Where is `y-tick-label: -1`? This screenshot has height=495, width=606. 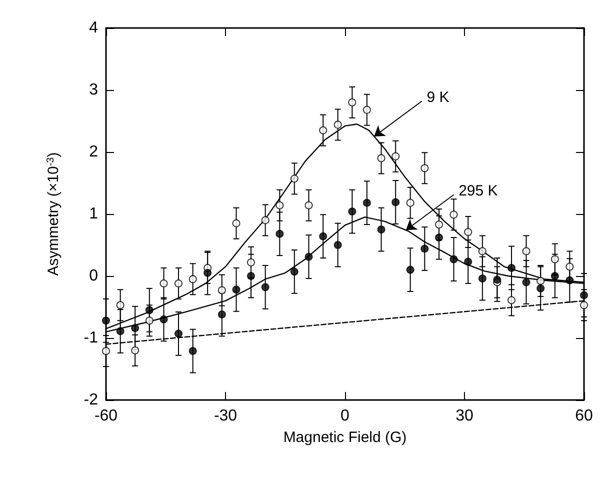
y-tick-label: -1 is located at coordinates (91, 338).